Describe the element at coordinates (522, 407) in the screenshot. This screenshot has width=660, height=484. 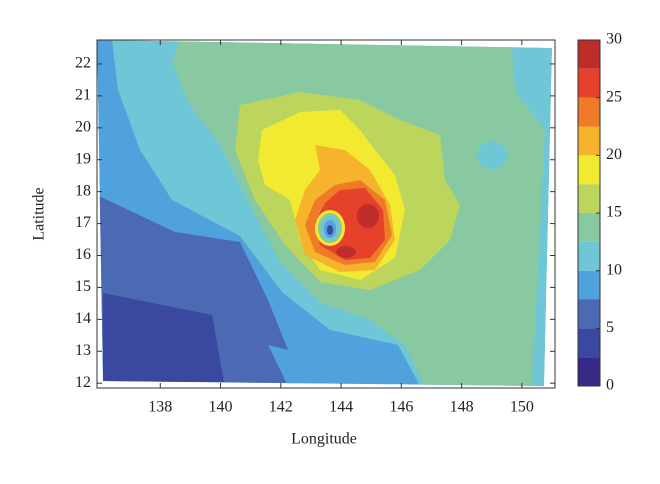
I see `x-tick-label: 150` at that location.